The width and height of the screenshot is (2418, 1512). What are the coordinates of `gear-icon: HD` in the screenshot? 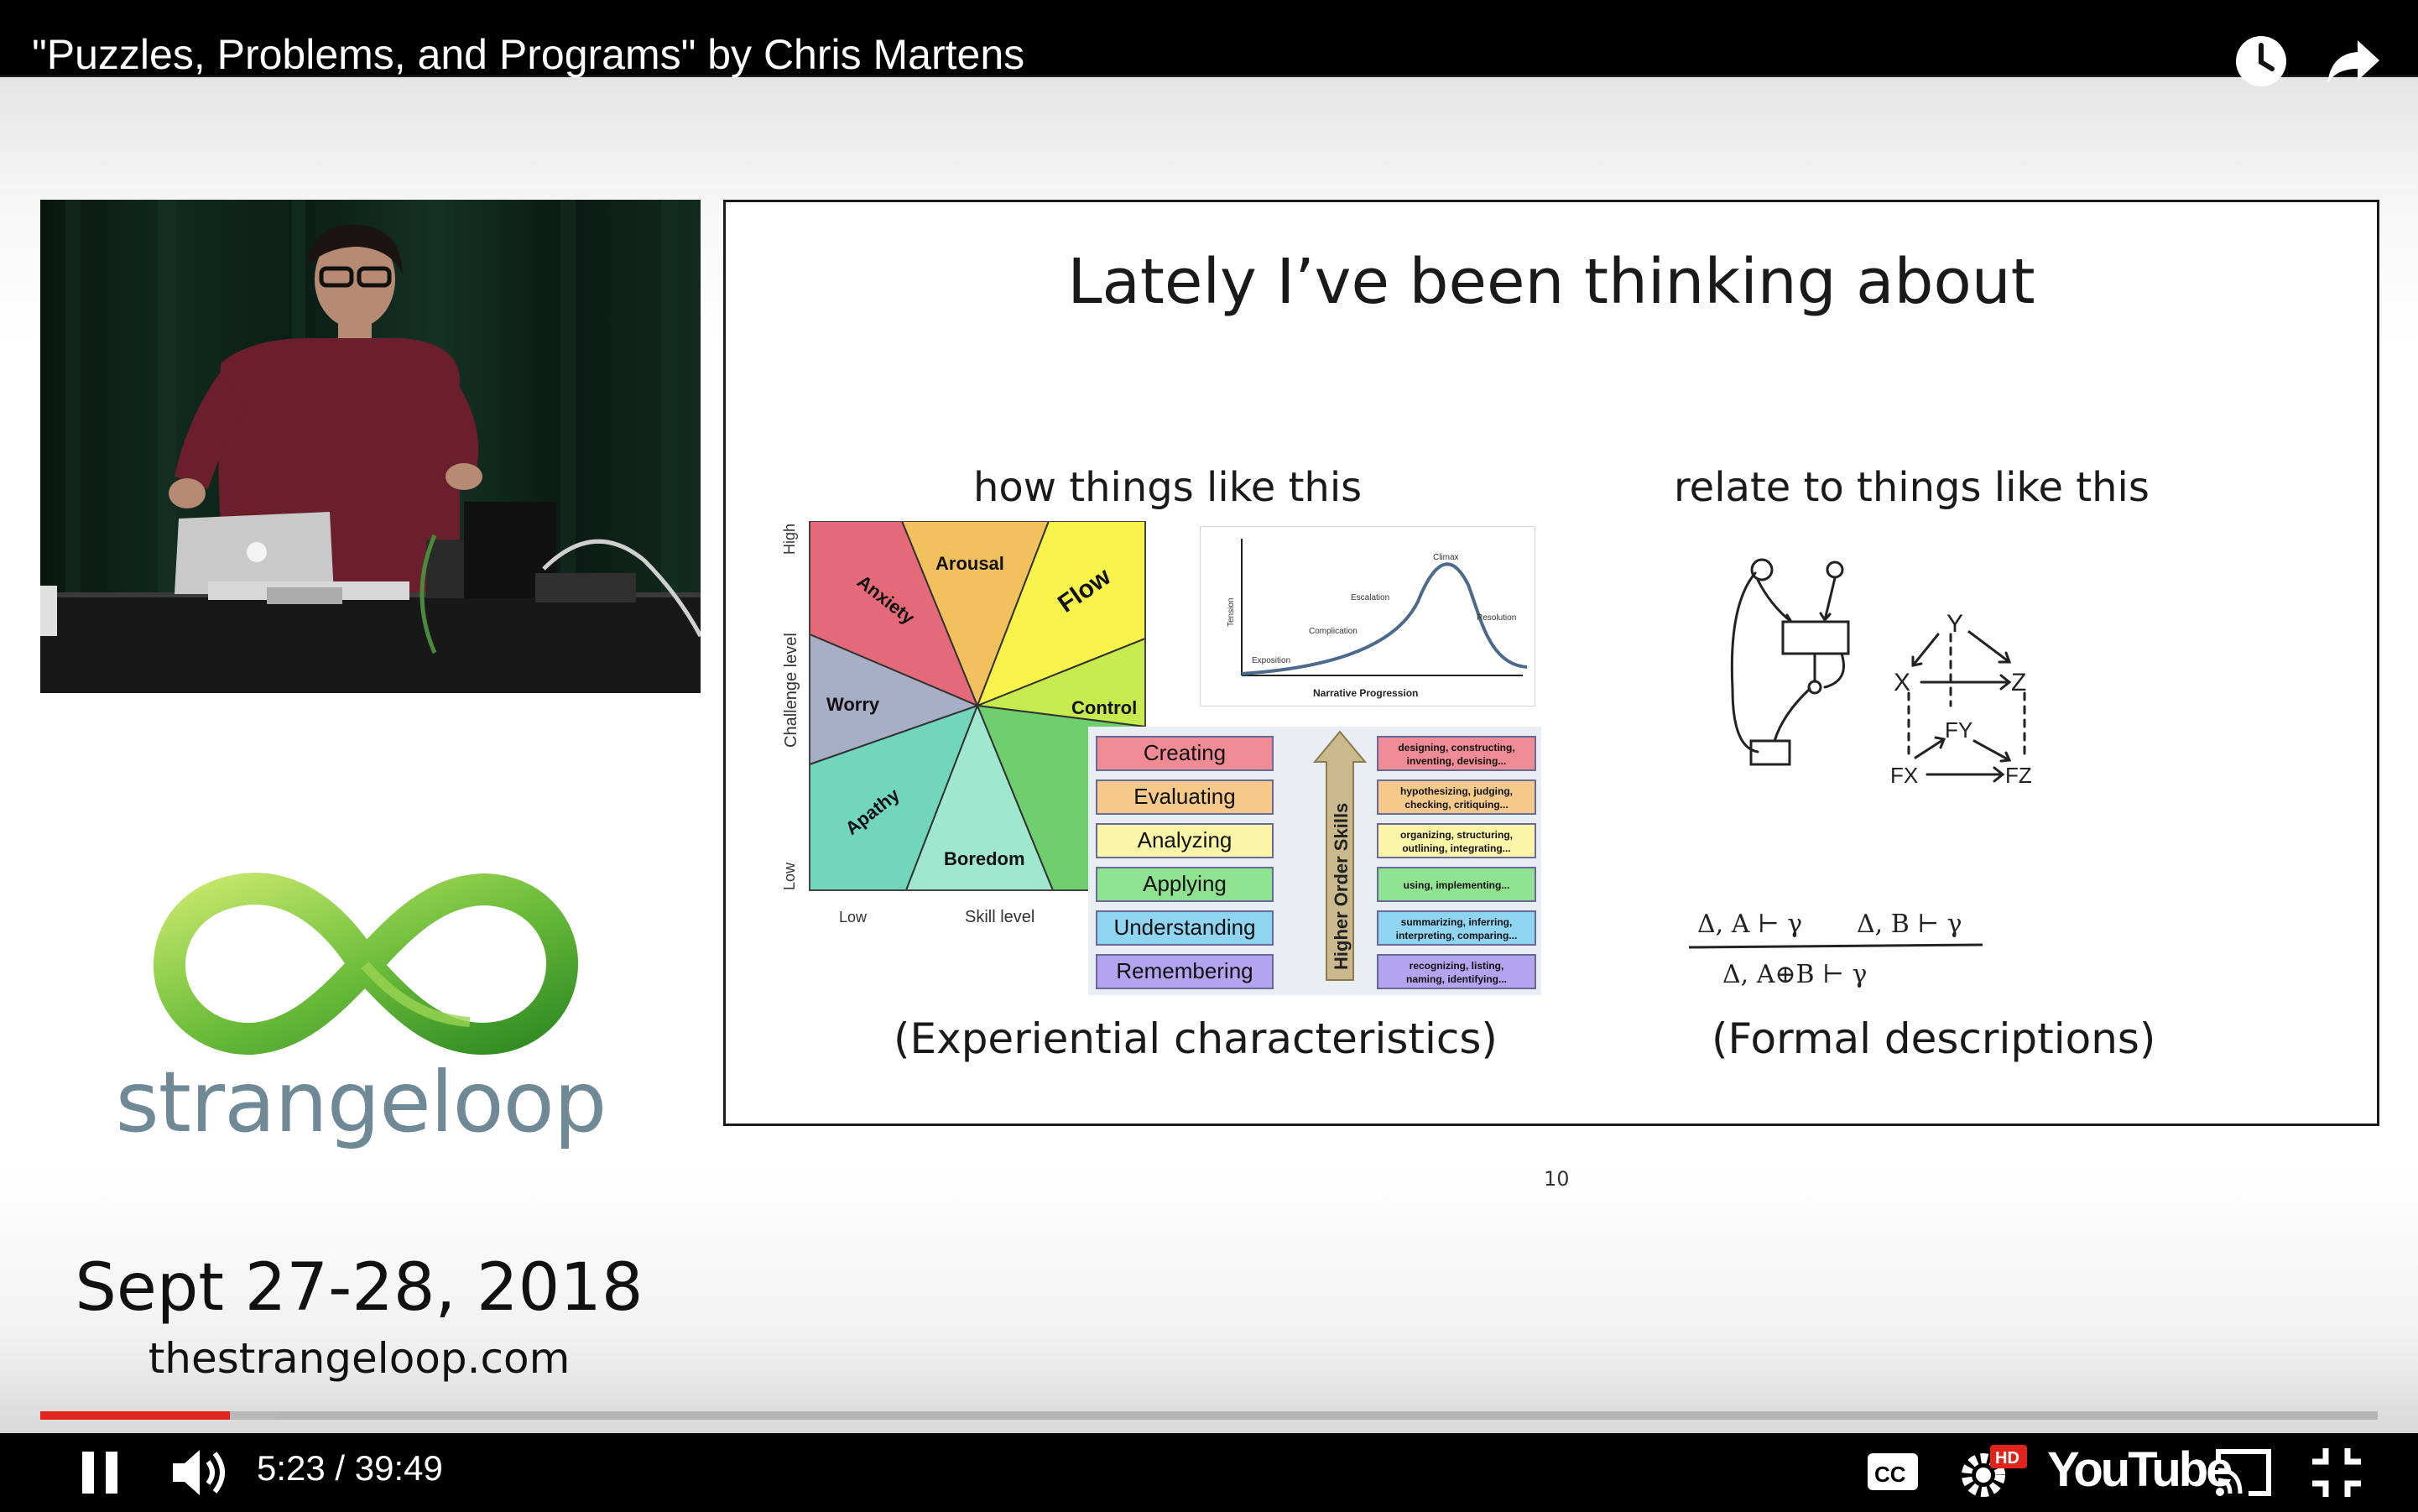 It's located at (1993, 1472).